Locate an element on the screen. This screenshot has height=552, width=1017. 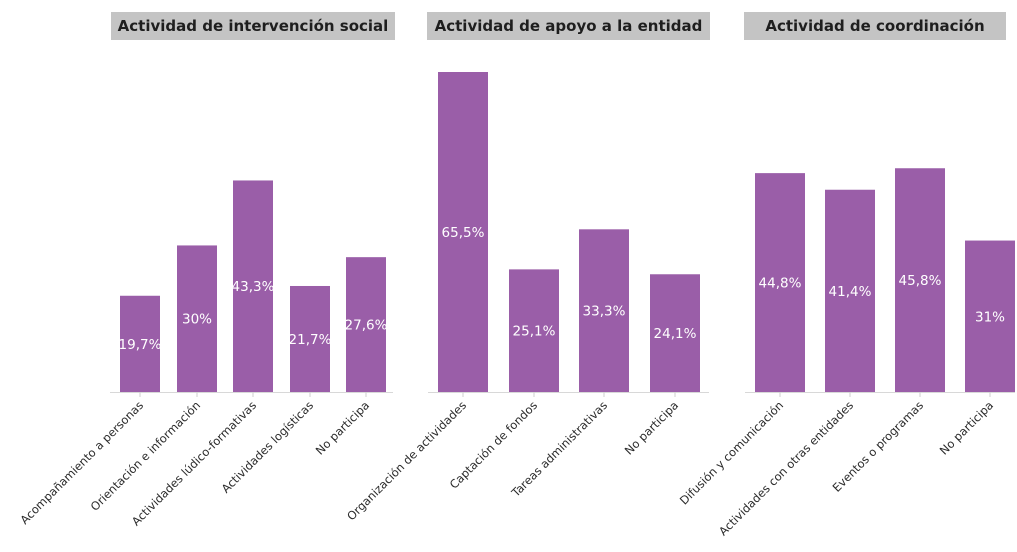
panel-title: Actividad de apoyo a la entidad is located at coordinates (569, 26).